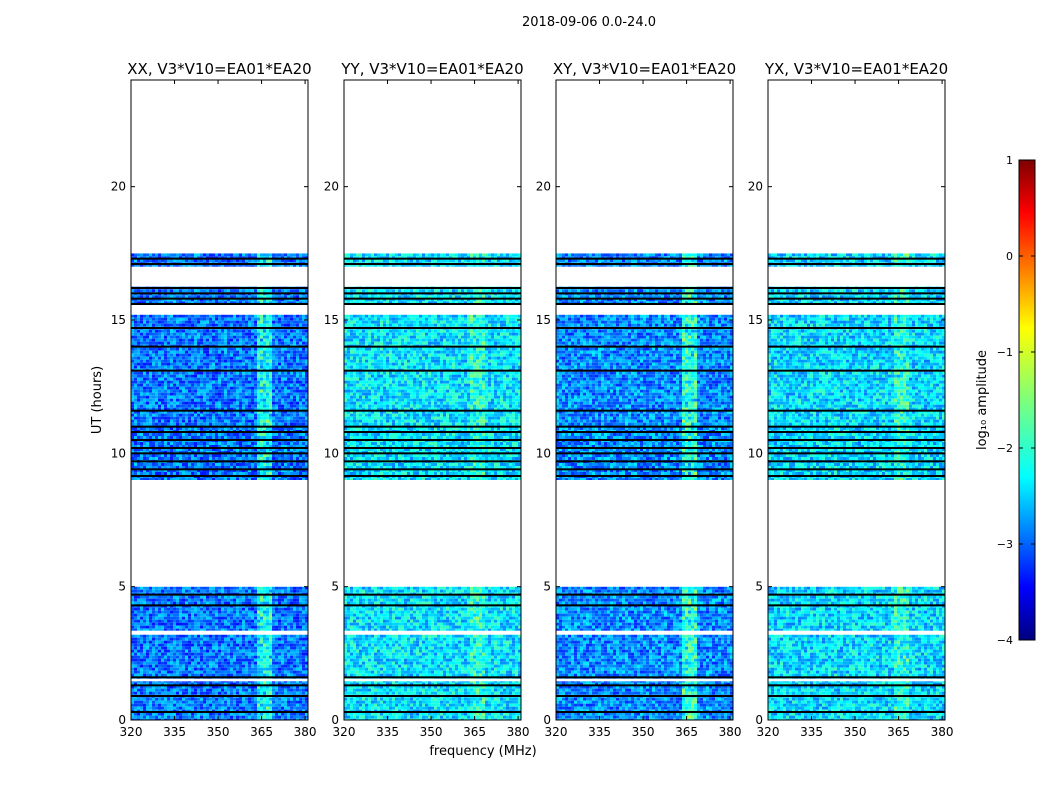 The width and height of the screenshot is (1050, 800). What do you see at coordinates (174, 732) in the screenshot?
I see `x-tick-label: 335` at bounding box center [174, 732].